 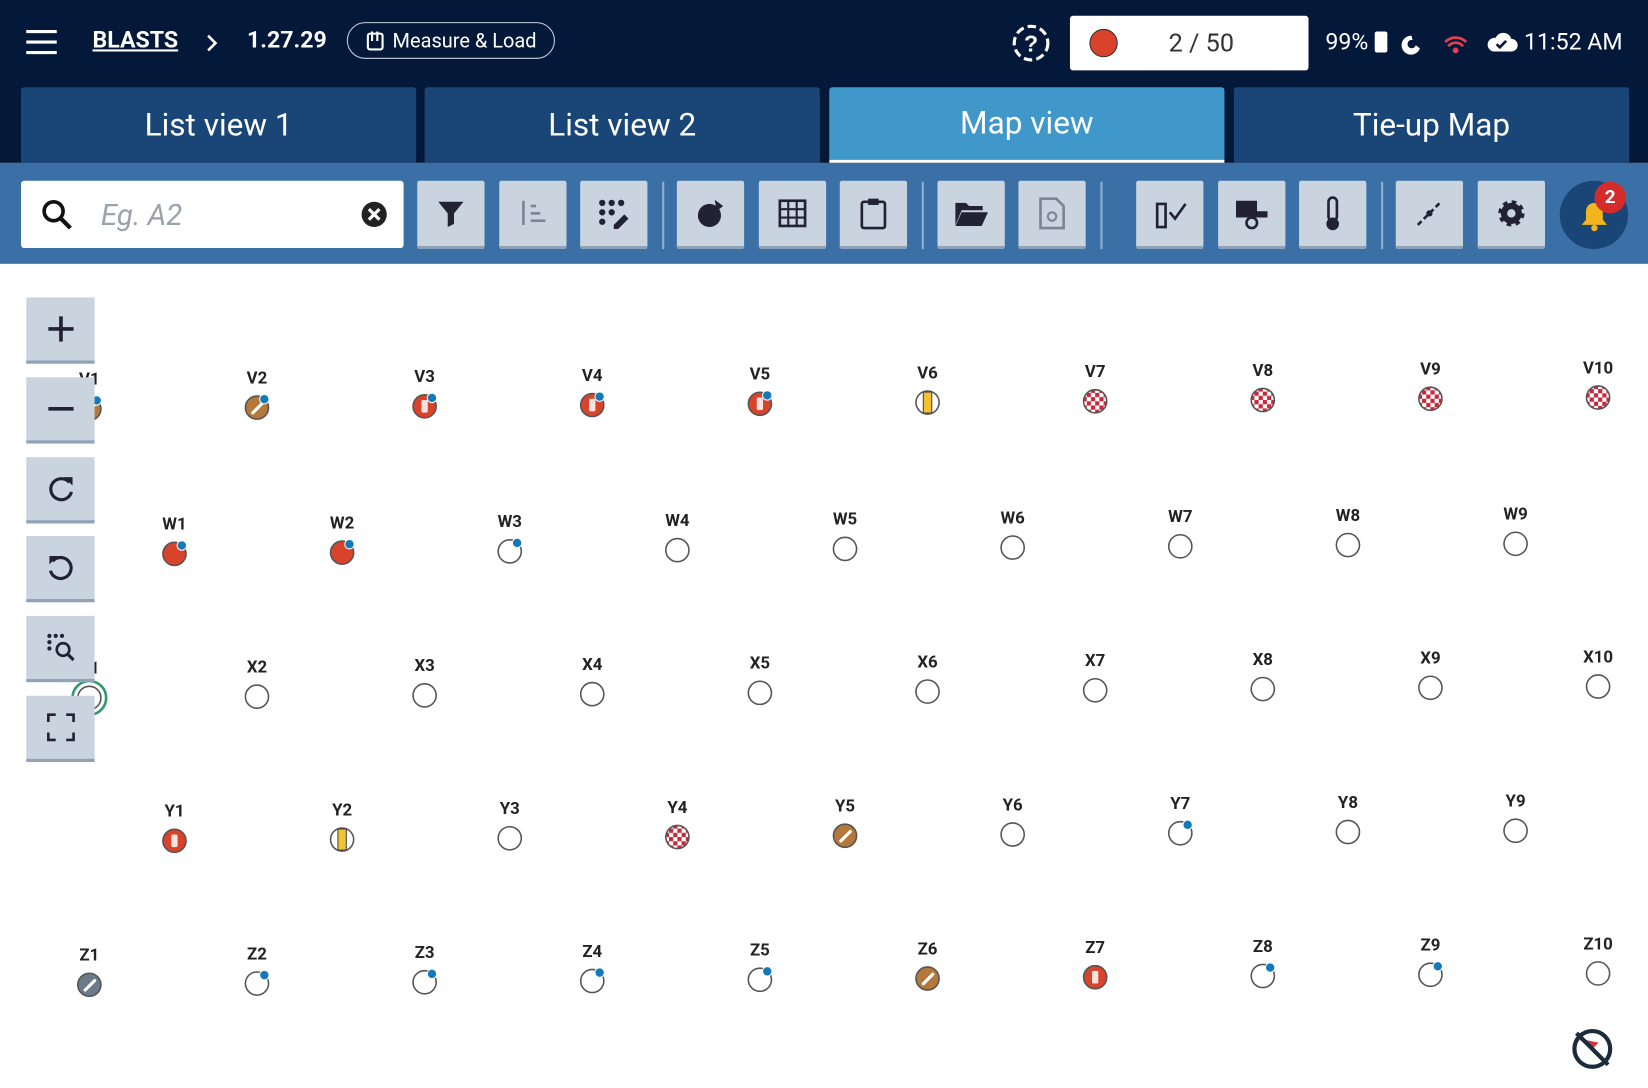 What do you see at coordinates (873, 215) in the screenshot?
I see `clipboard-button` at bounding box center [873, 215].